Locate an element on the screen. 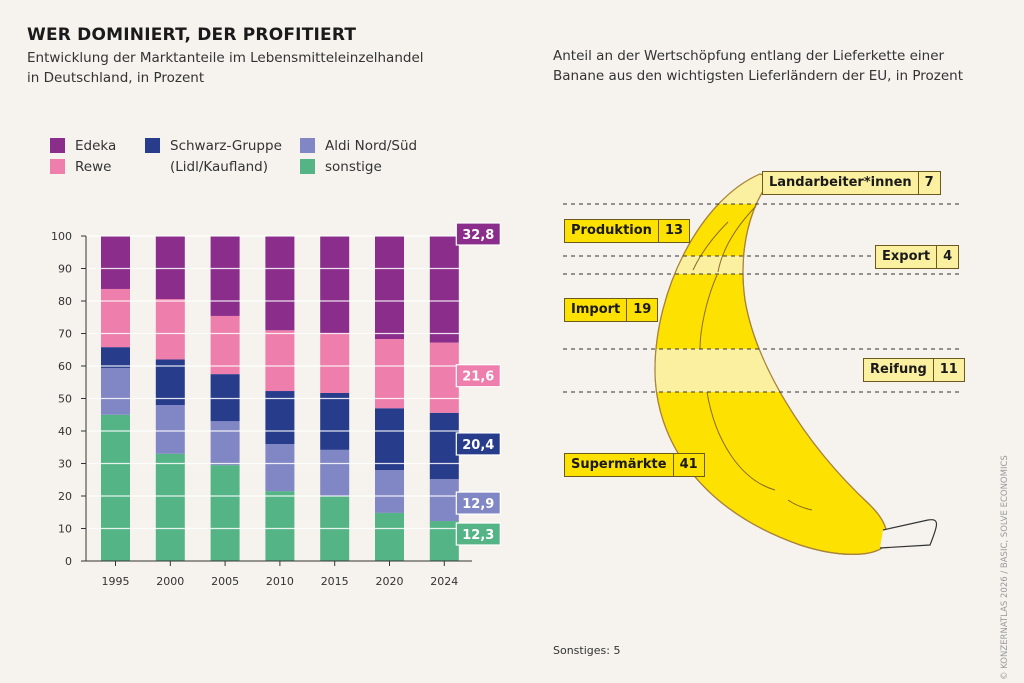 The height and width of the screenshot is (683, 1024). bar-segment-rewe-2000 is located at coordinates (170, 329).